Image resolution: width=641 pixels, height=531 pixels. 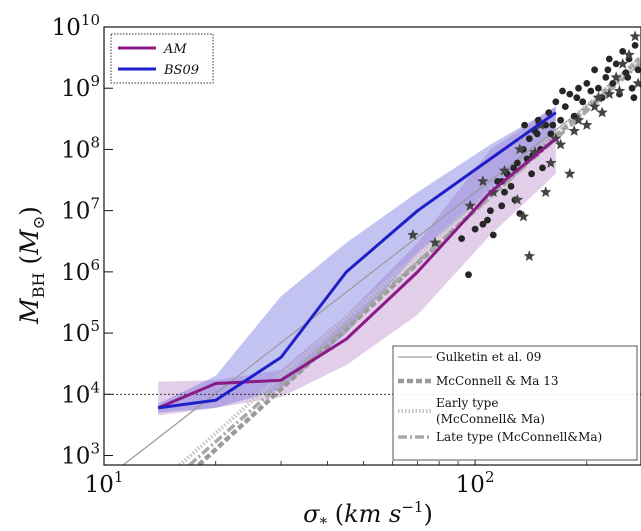 I want to click on x-axis-title: σ* (km s−1), so click(x=368, y=514).